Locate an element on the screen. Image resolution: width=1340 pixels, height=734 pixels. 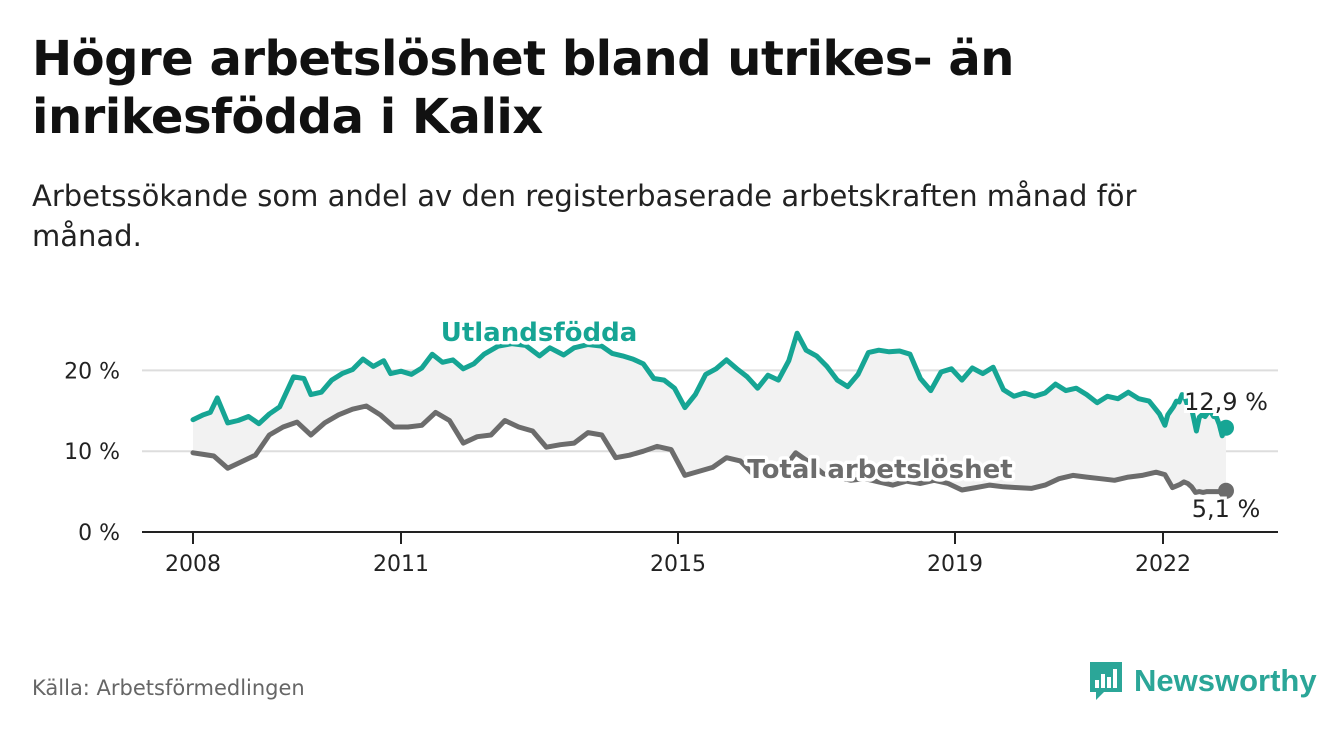
total-series-label: Total arbetslöshet is located at coordinates (879, 470).